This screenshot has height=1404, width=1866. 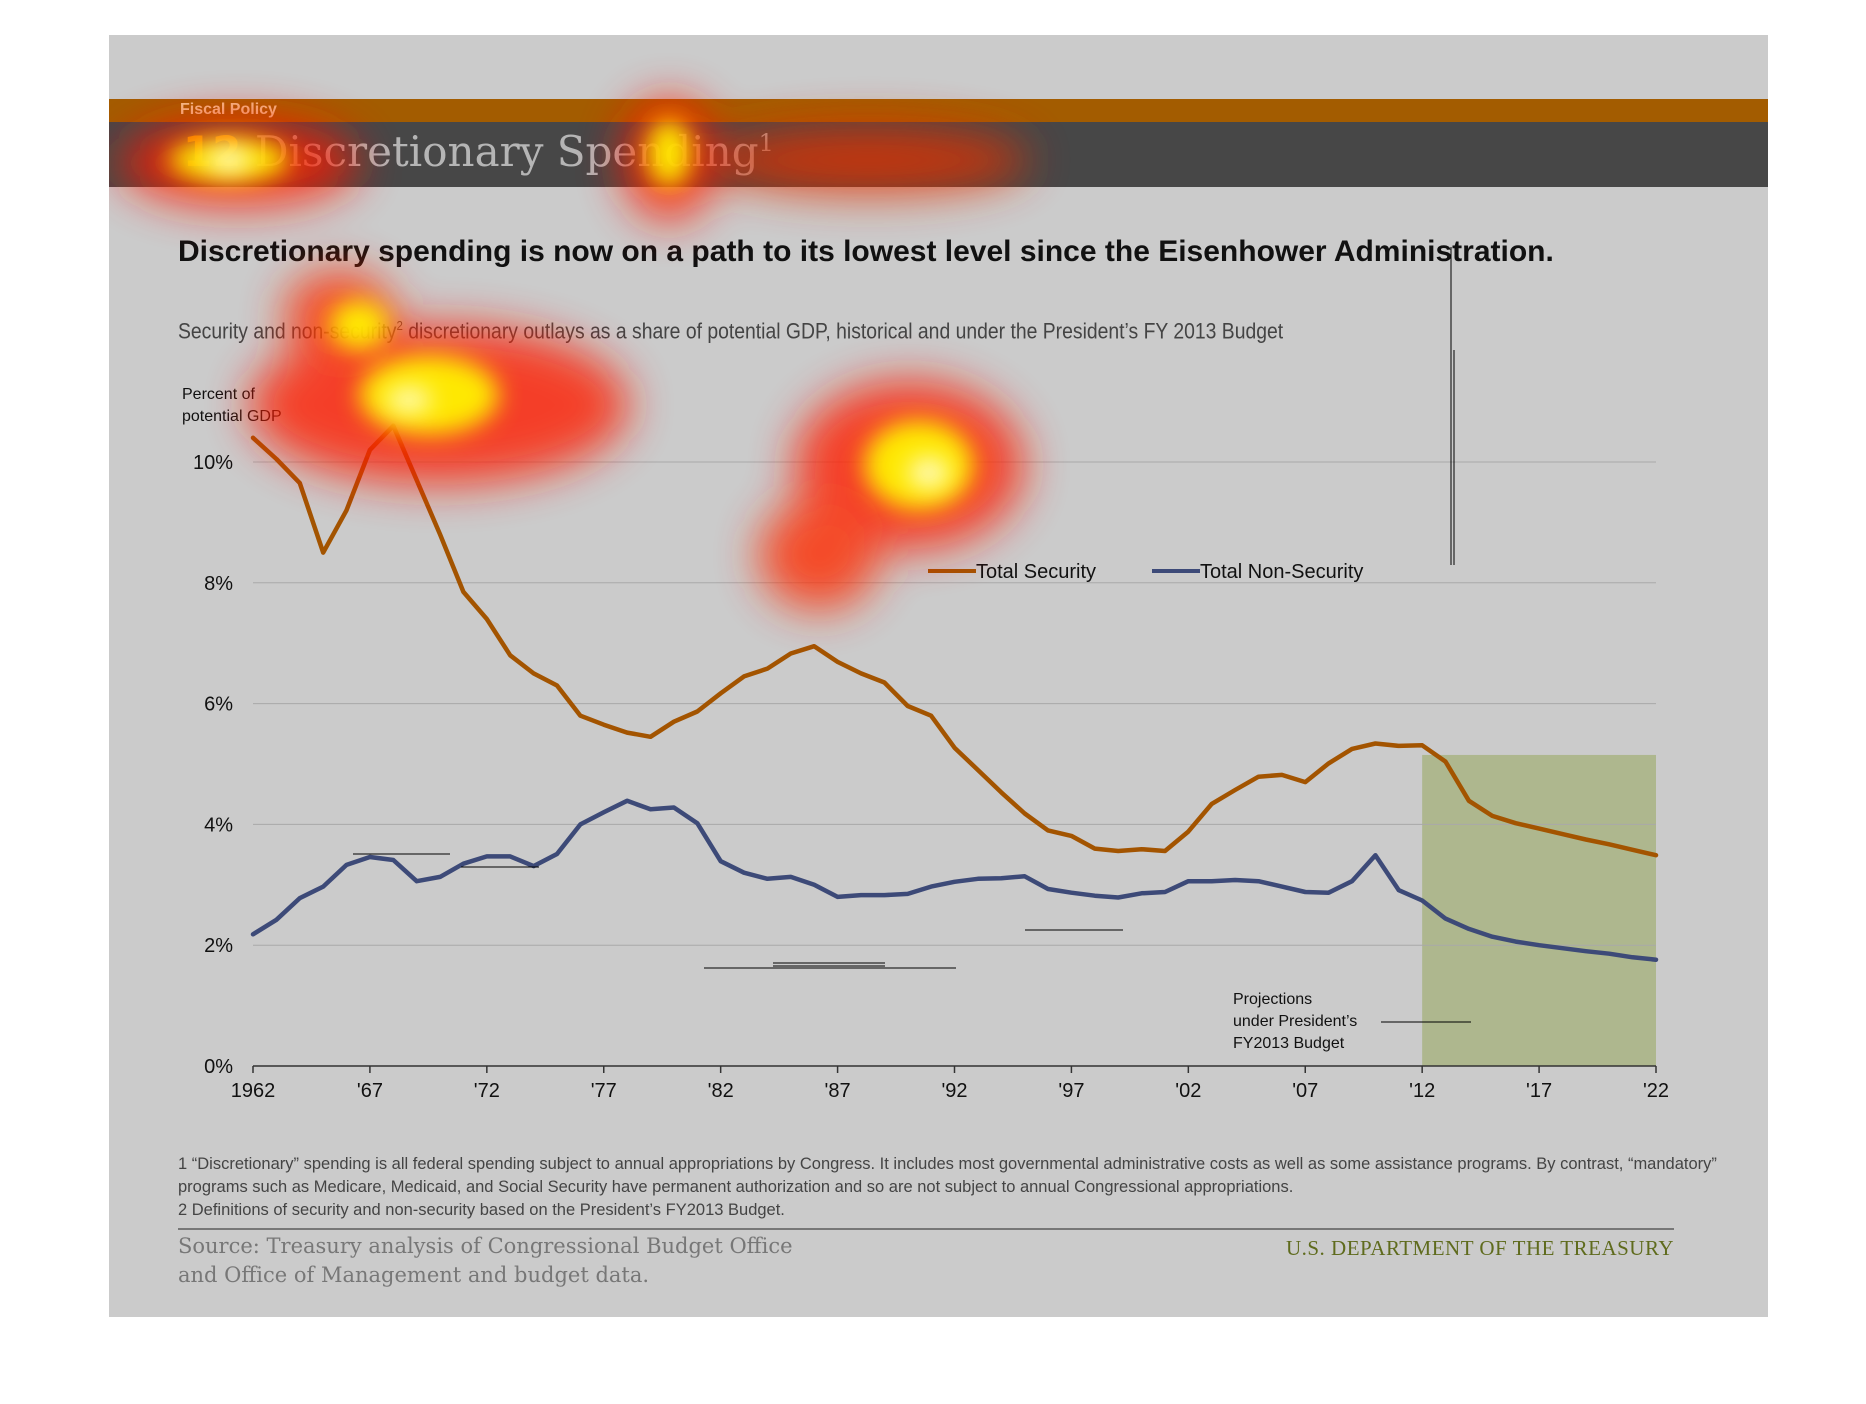 I want to click on header-accent-bar, so click(x=938, y=110).